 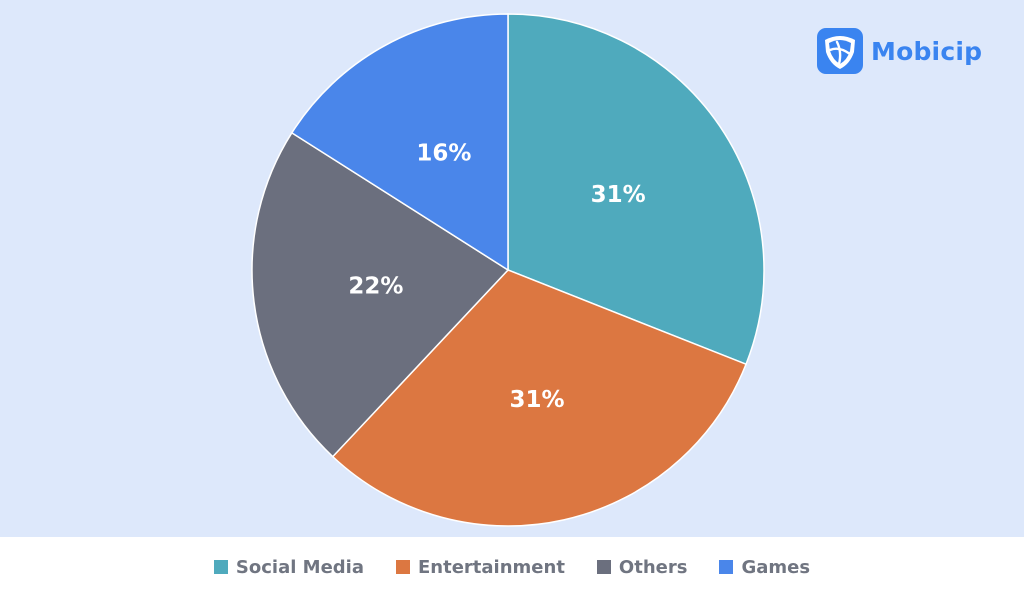 I want to click on brand-name: Mobicip, so click(x=927, y=51).